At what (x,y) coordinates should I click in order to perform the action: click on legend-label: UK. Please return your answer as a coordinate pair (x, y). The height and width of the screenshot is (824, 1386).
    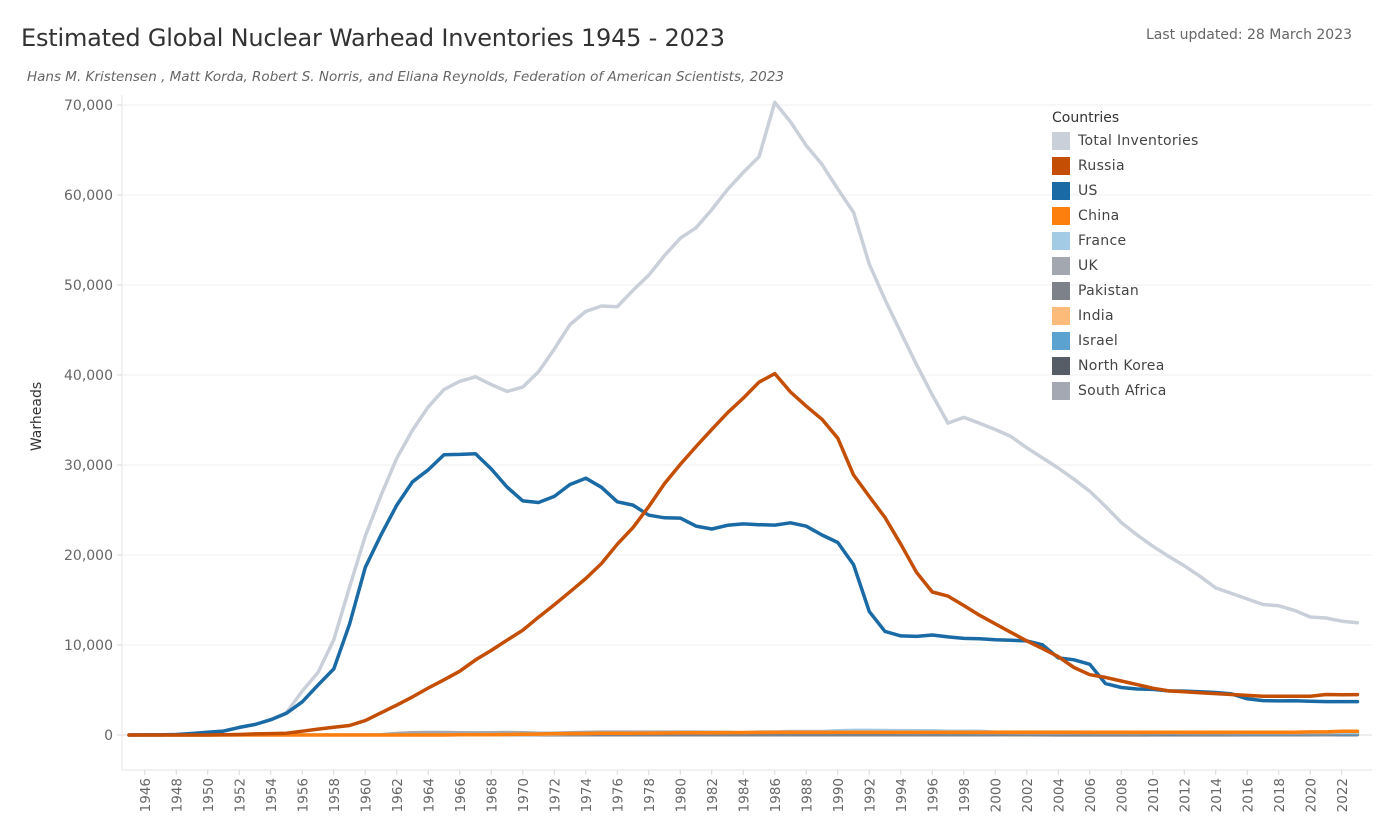
    Looking at the image, I should click on (1088, 265).